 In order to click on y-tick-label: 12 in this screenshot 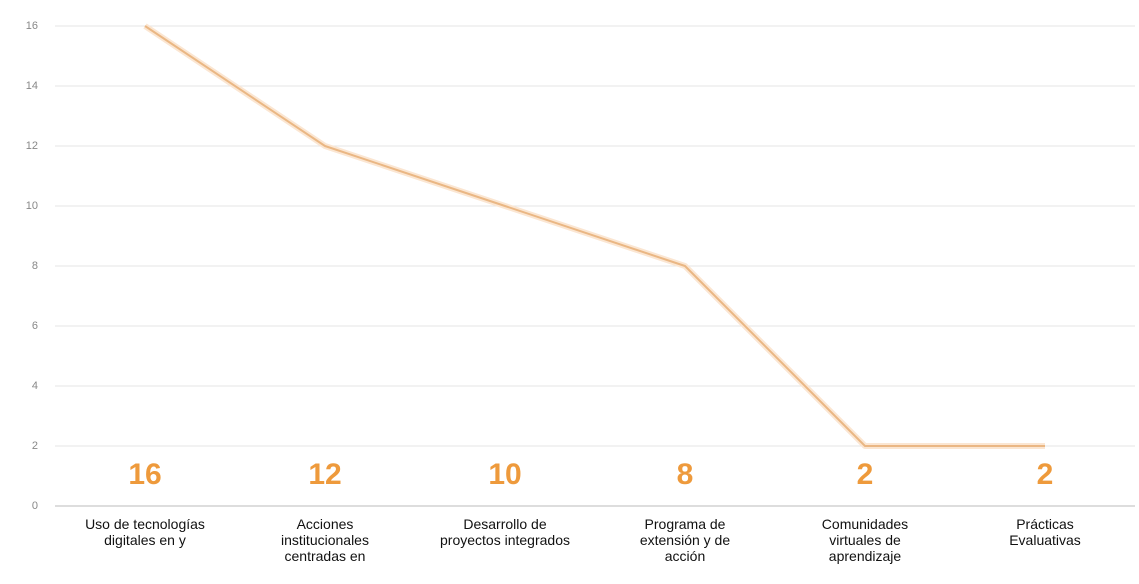, I will do `click(32, 146)`.